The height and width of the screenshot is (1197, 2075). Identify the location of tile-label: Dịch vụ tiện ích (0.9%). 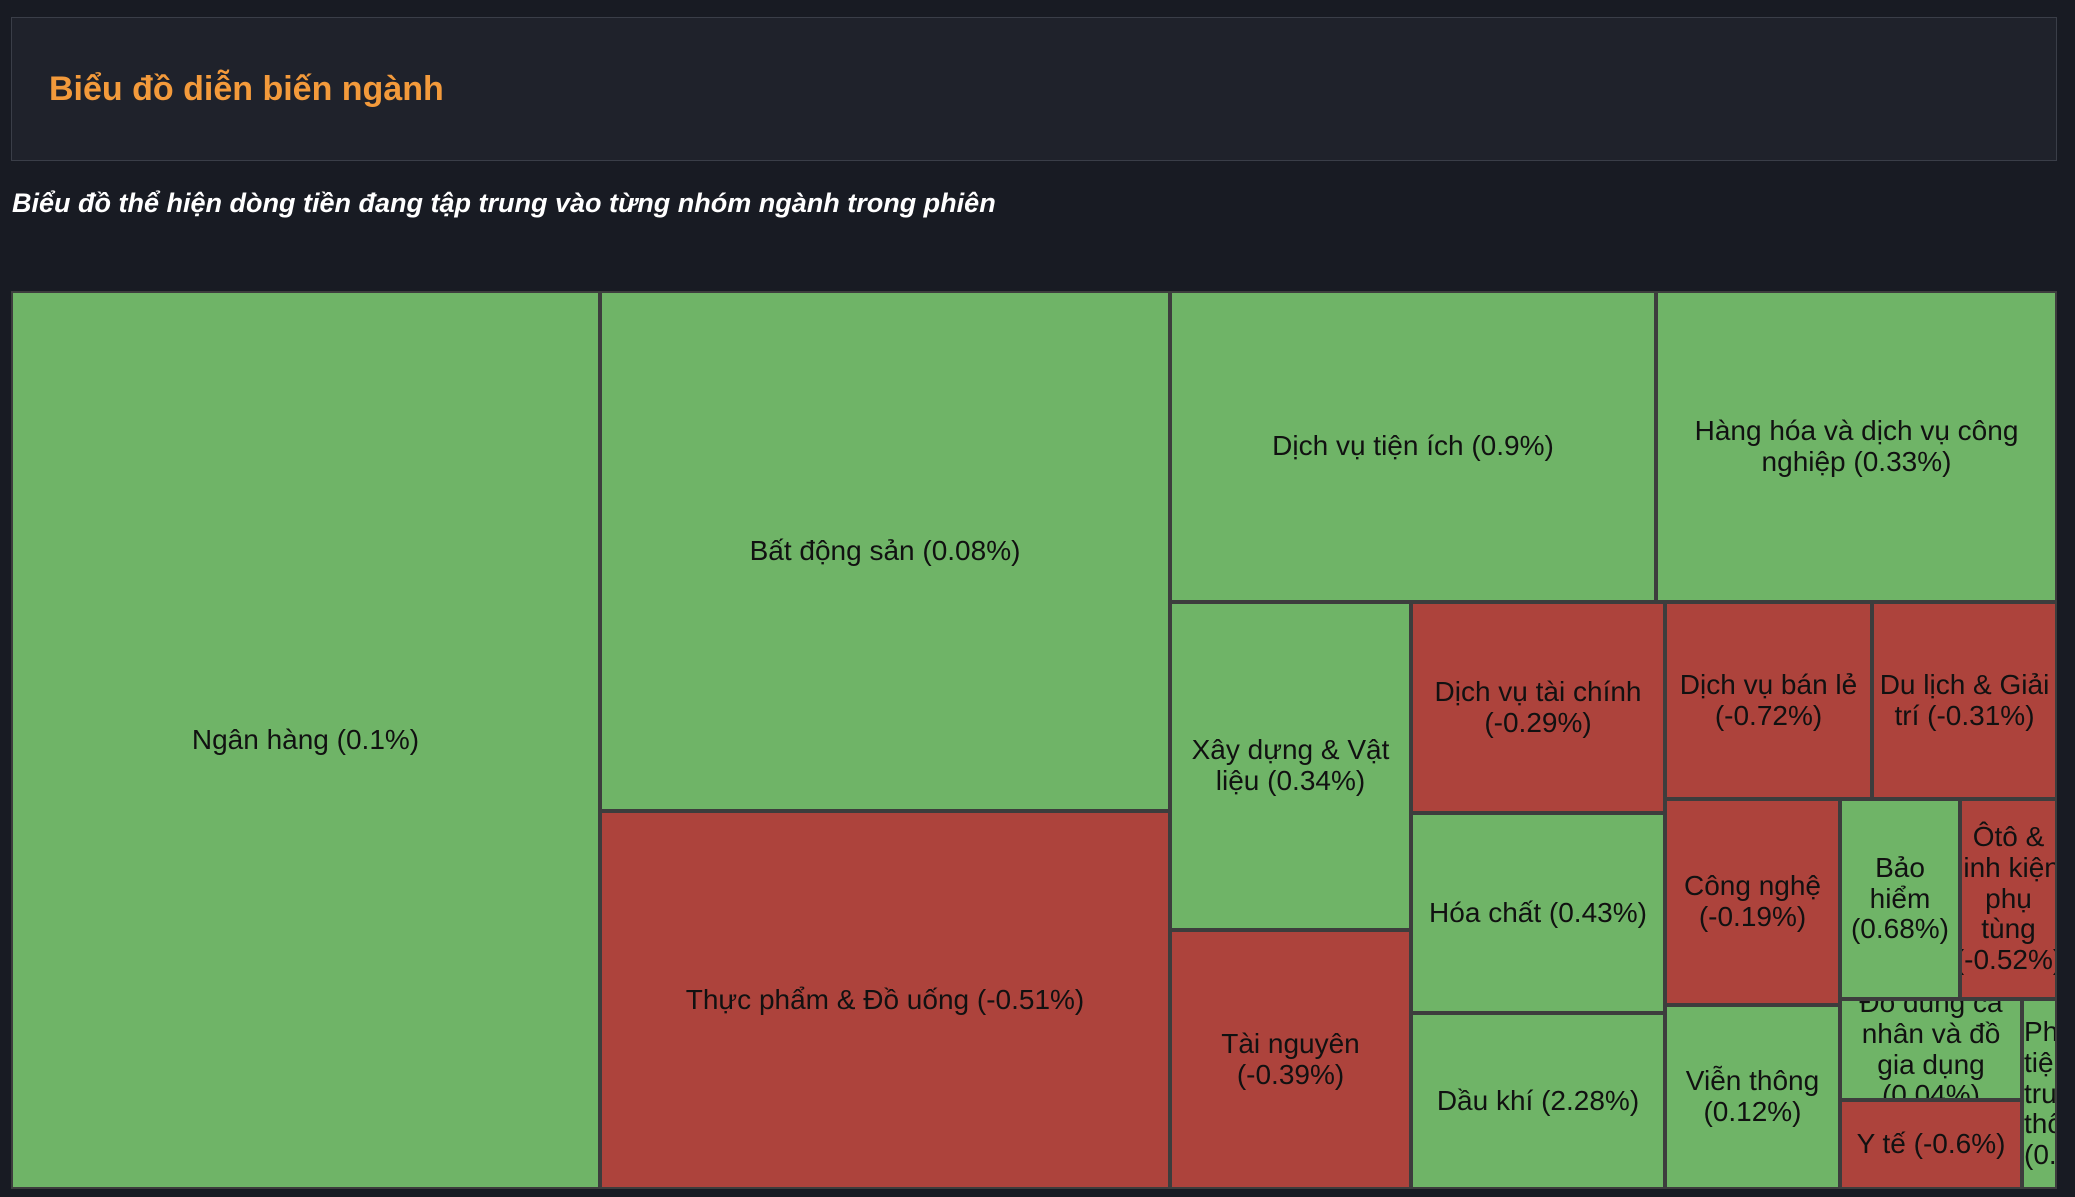
(1413, 446).